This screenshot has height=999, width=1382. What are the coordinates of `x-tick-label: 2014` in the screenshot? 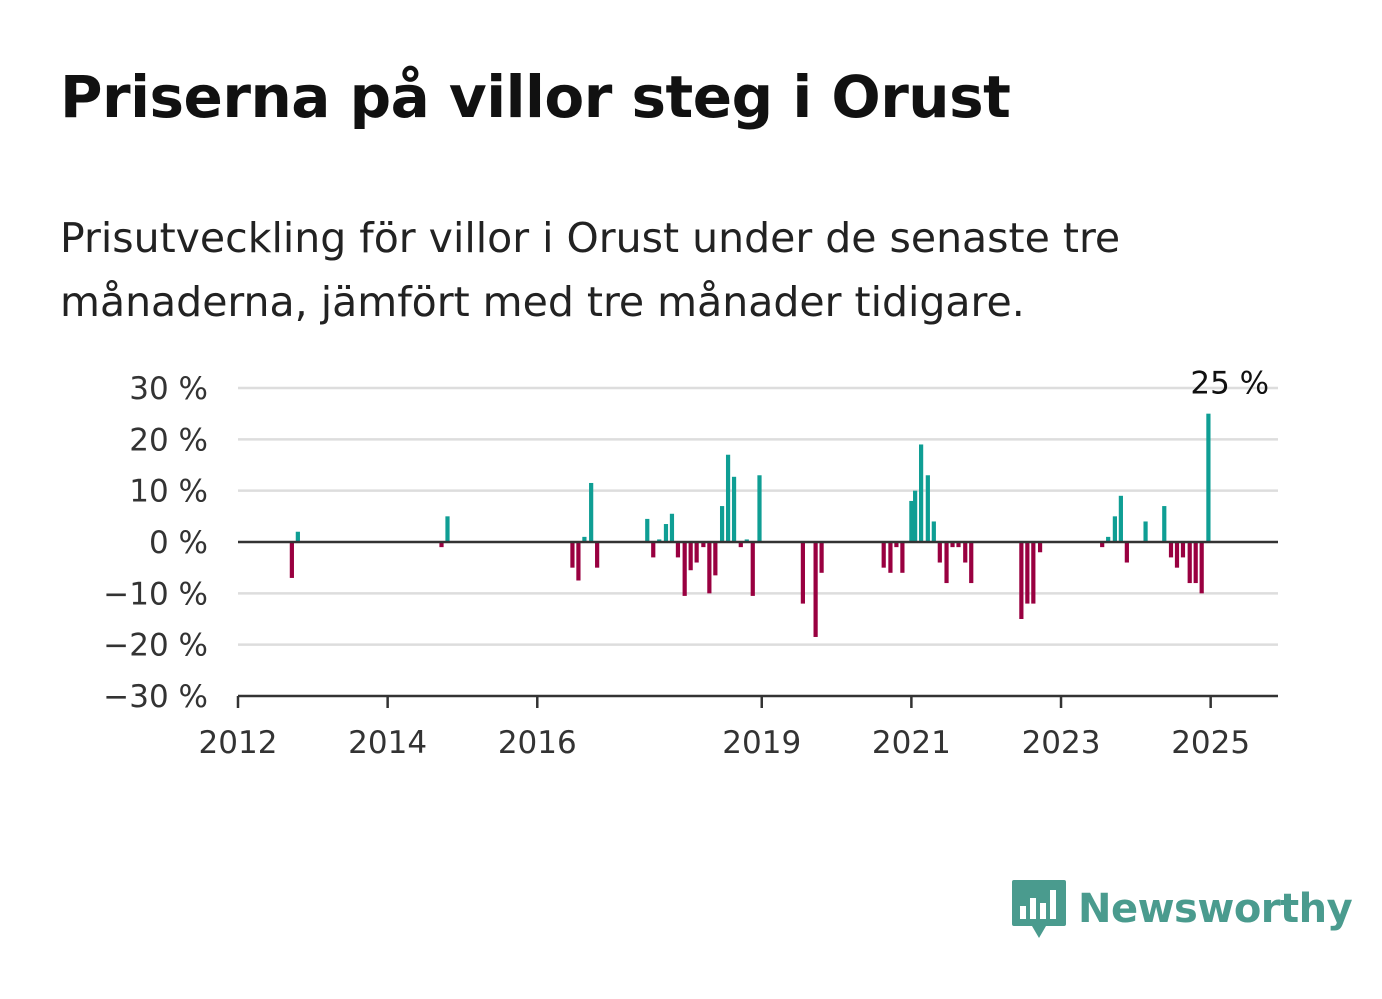 It's located at (387, 743).